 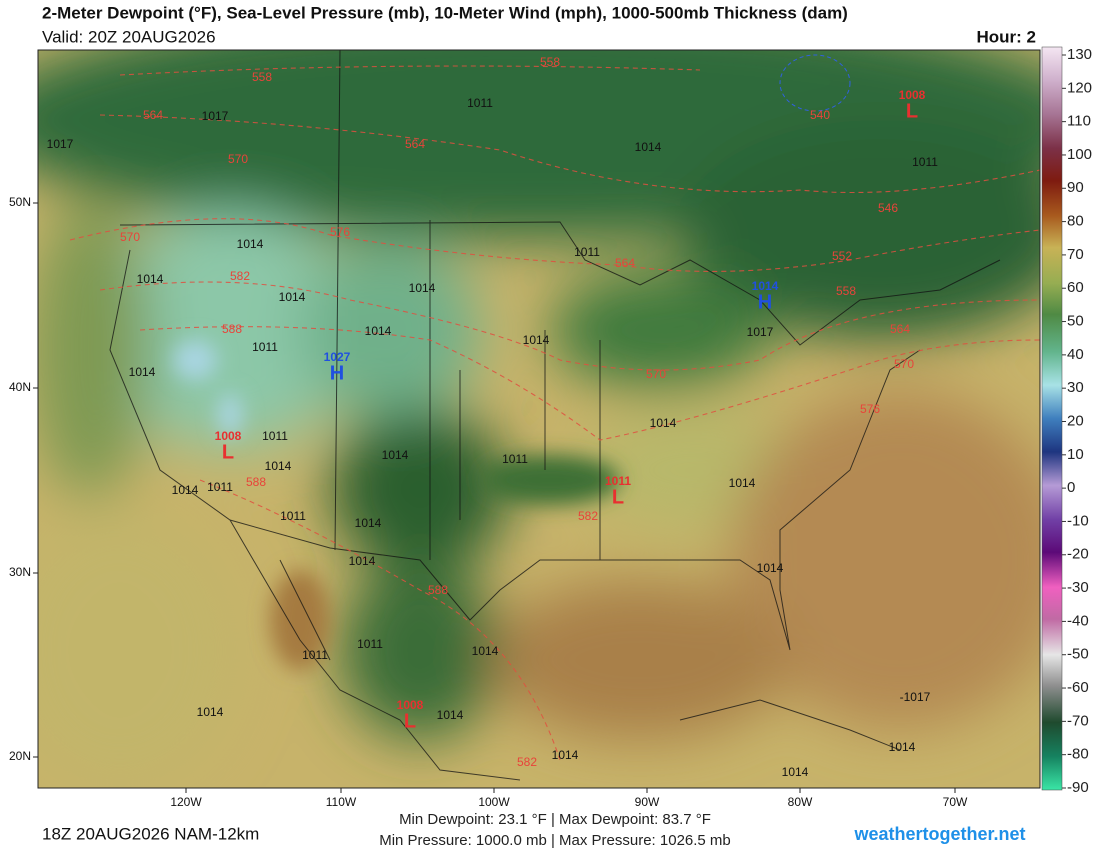 I want to click on colorbar-label: 110, so click(x=1079, y=121).